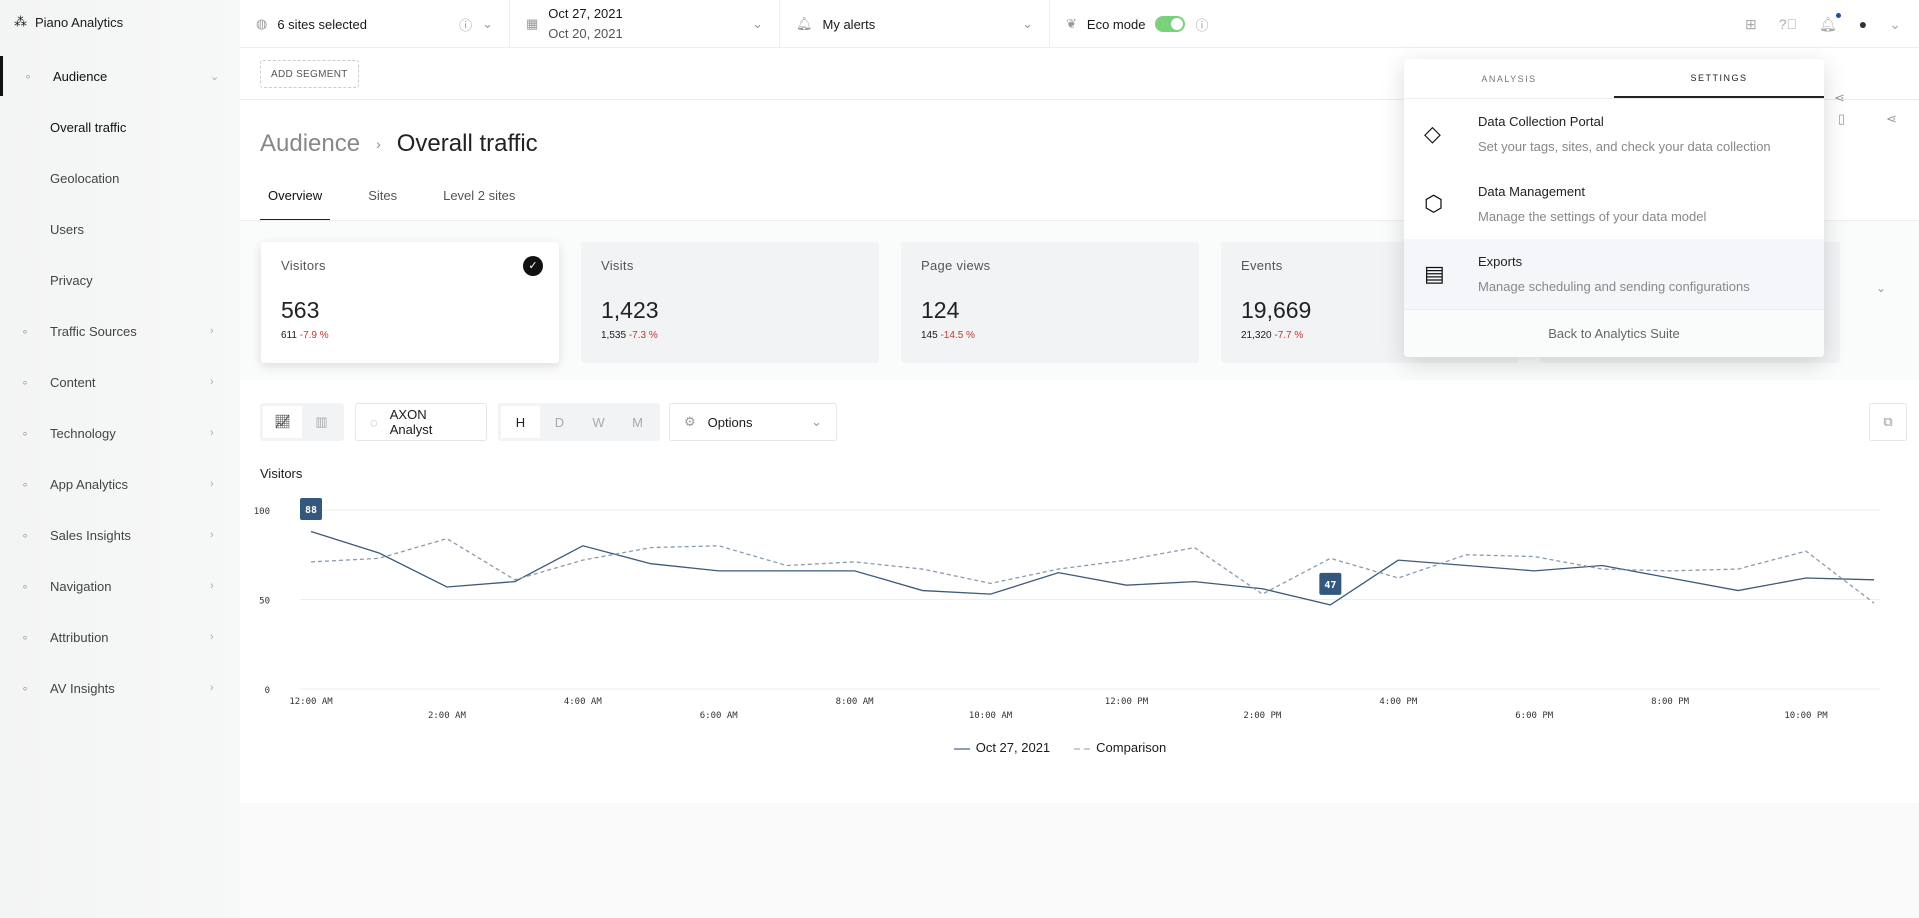 This screenshot has height=918, width=1919. Describe the element at coordinates (479, 195) in the screenshot. I see `tab-level-2-sites: Level 2 sites` at that location.